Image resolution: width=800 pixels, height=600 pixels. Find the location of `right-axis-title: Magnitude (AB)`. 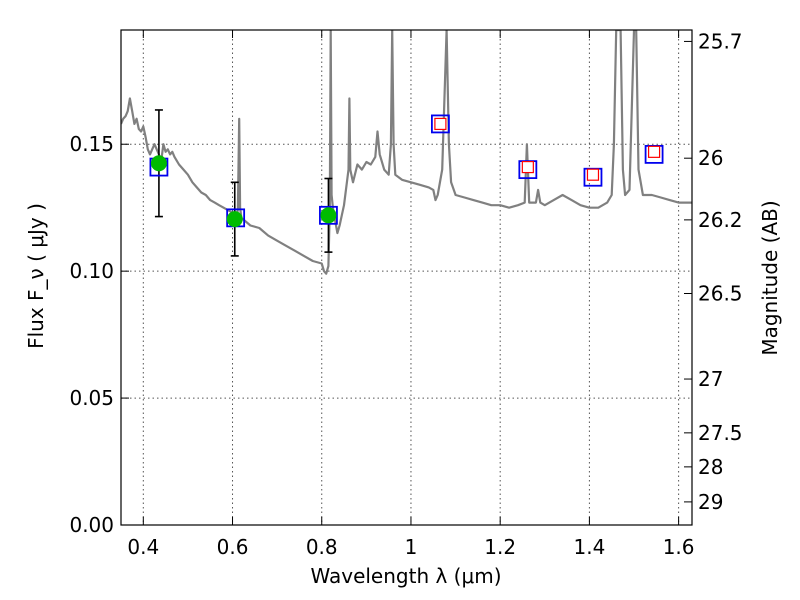

right-axis-title: Magnitude (AB) is located at coordinates (770, 277).